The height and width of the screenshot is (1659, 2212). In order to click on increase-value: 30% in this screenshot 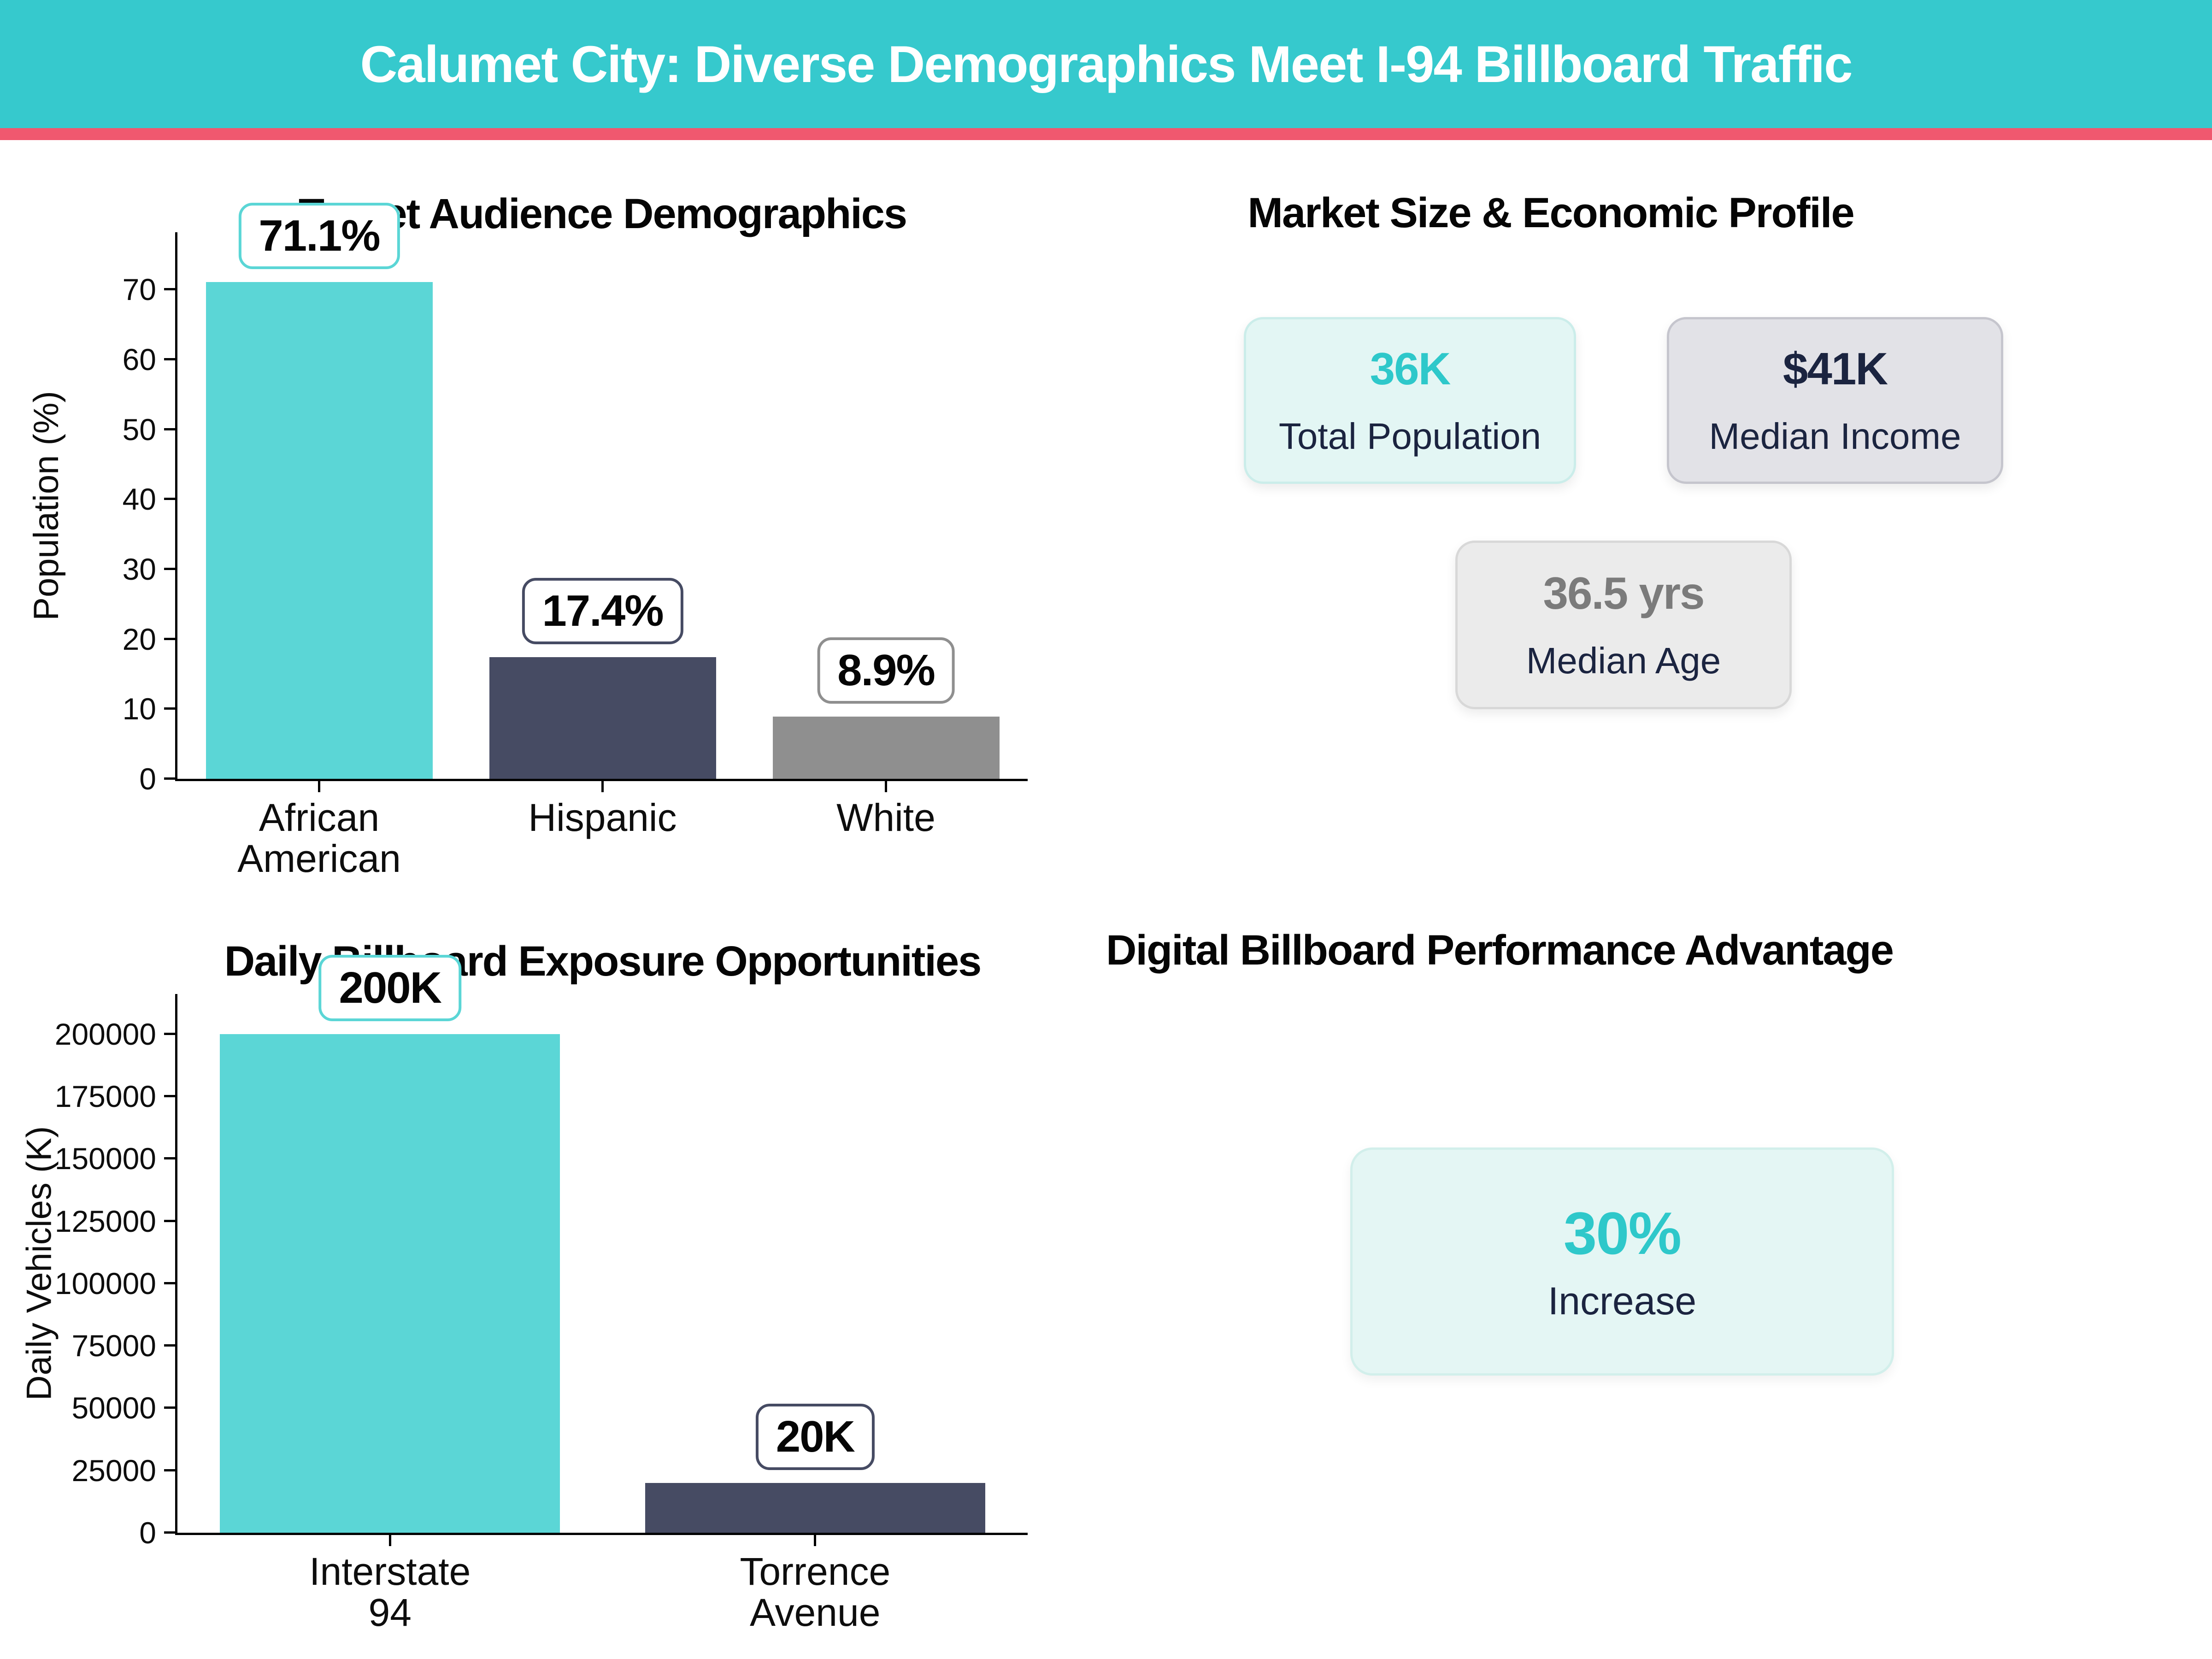, I will do `click(1622, 1233)`.